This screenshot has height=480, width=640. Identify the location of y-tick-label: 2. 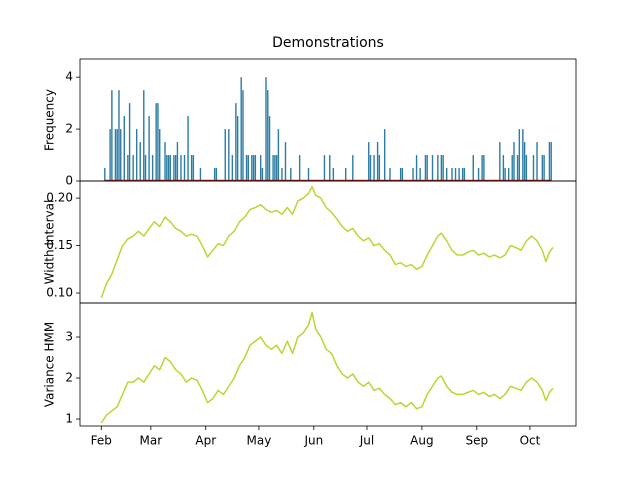
(69, 378).